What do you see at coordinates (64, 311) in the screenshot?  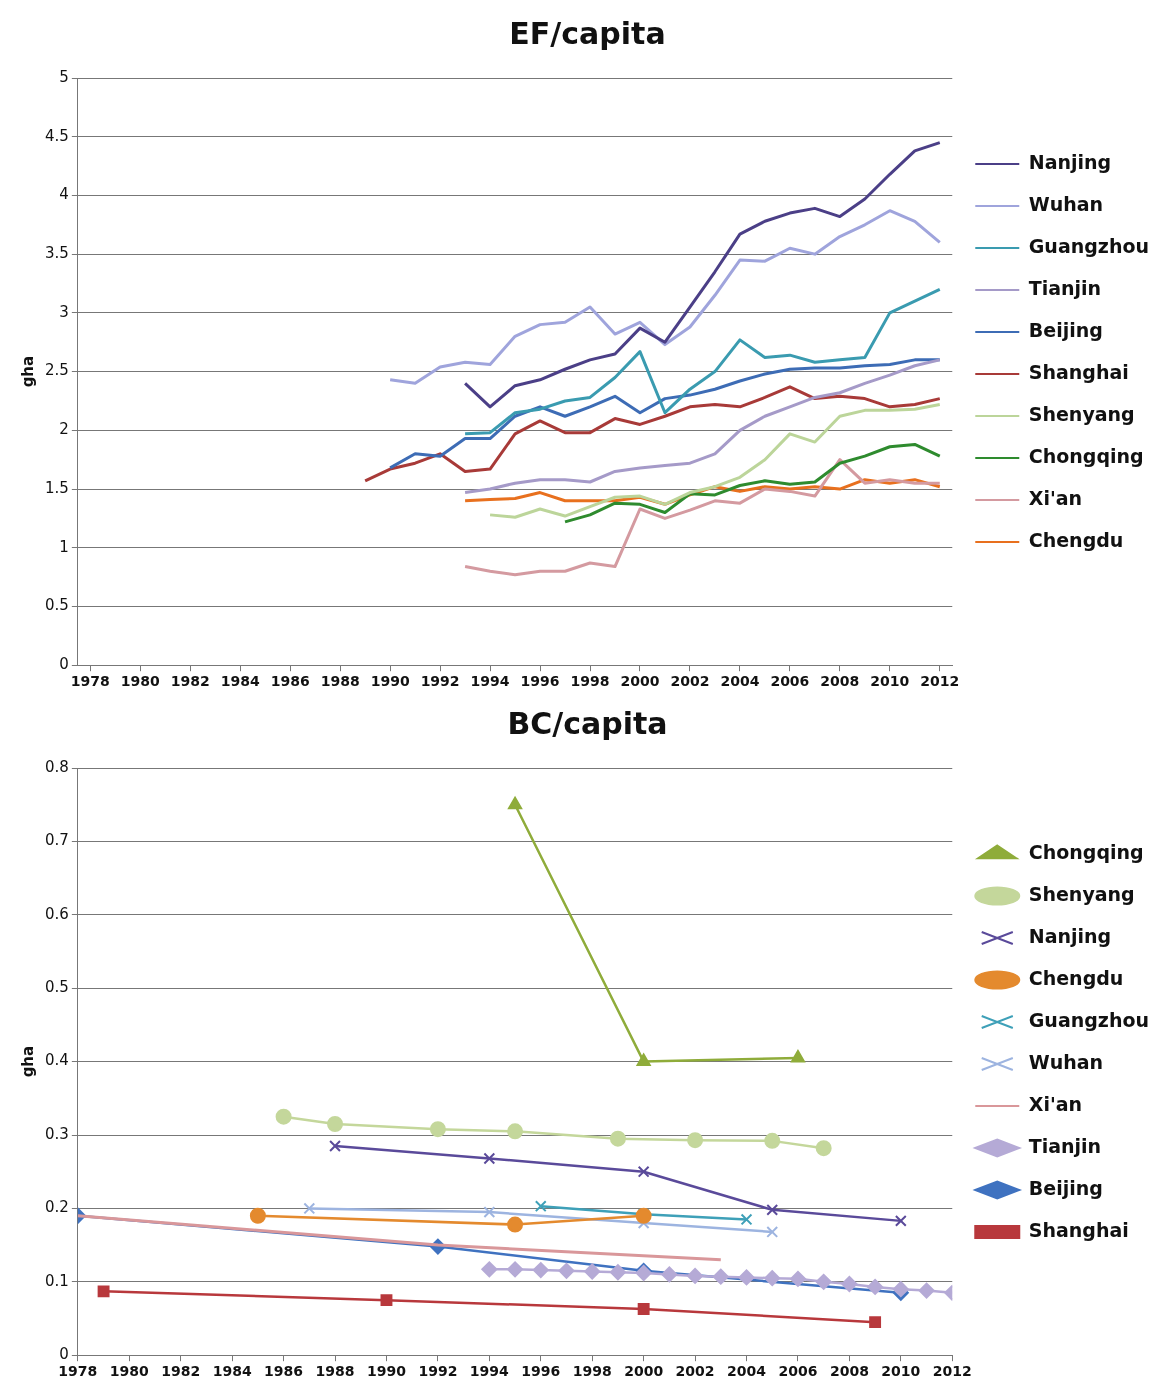 I see `y-tick-label: 3` at bounding box center [64, 311].